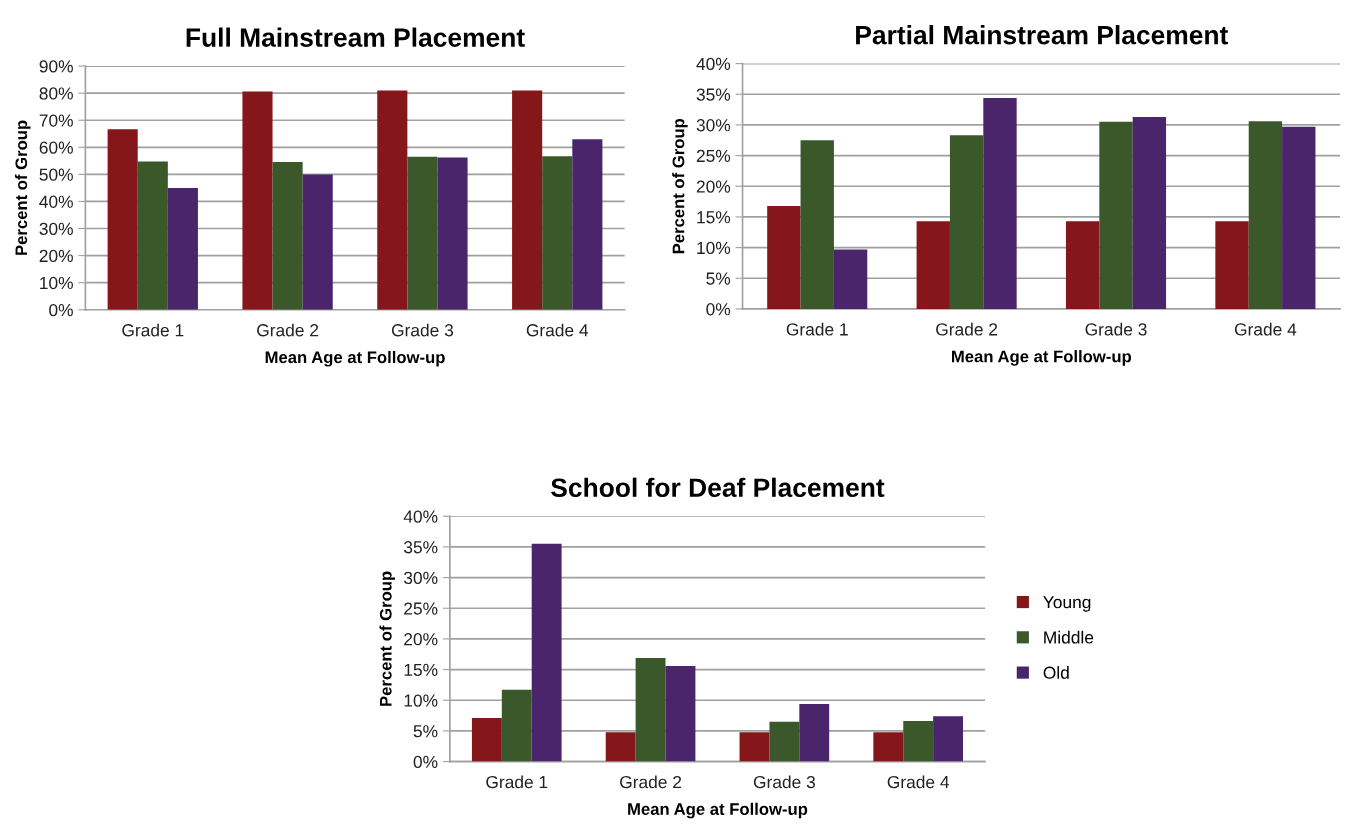 Image resolution: width=1355 pixels, height=826 pixels. Describe the element at coordinates (355, 37) in the screenshot. I see `chart-title: Full Mainstream Placement` at that location.